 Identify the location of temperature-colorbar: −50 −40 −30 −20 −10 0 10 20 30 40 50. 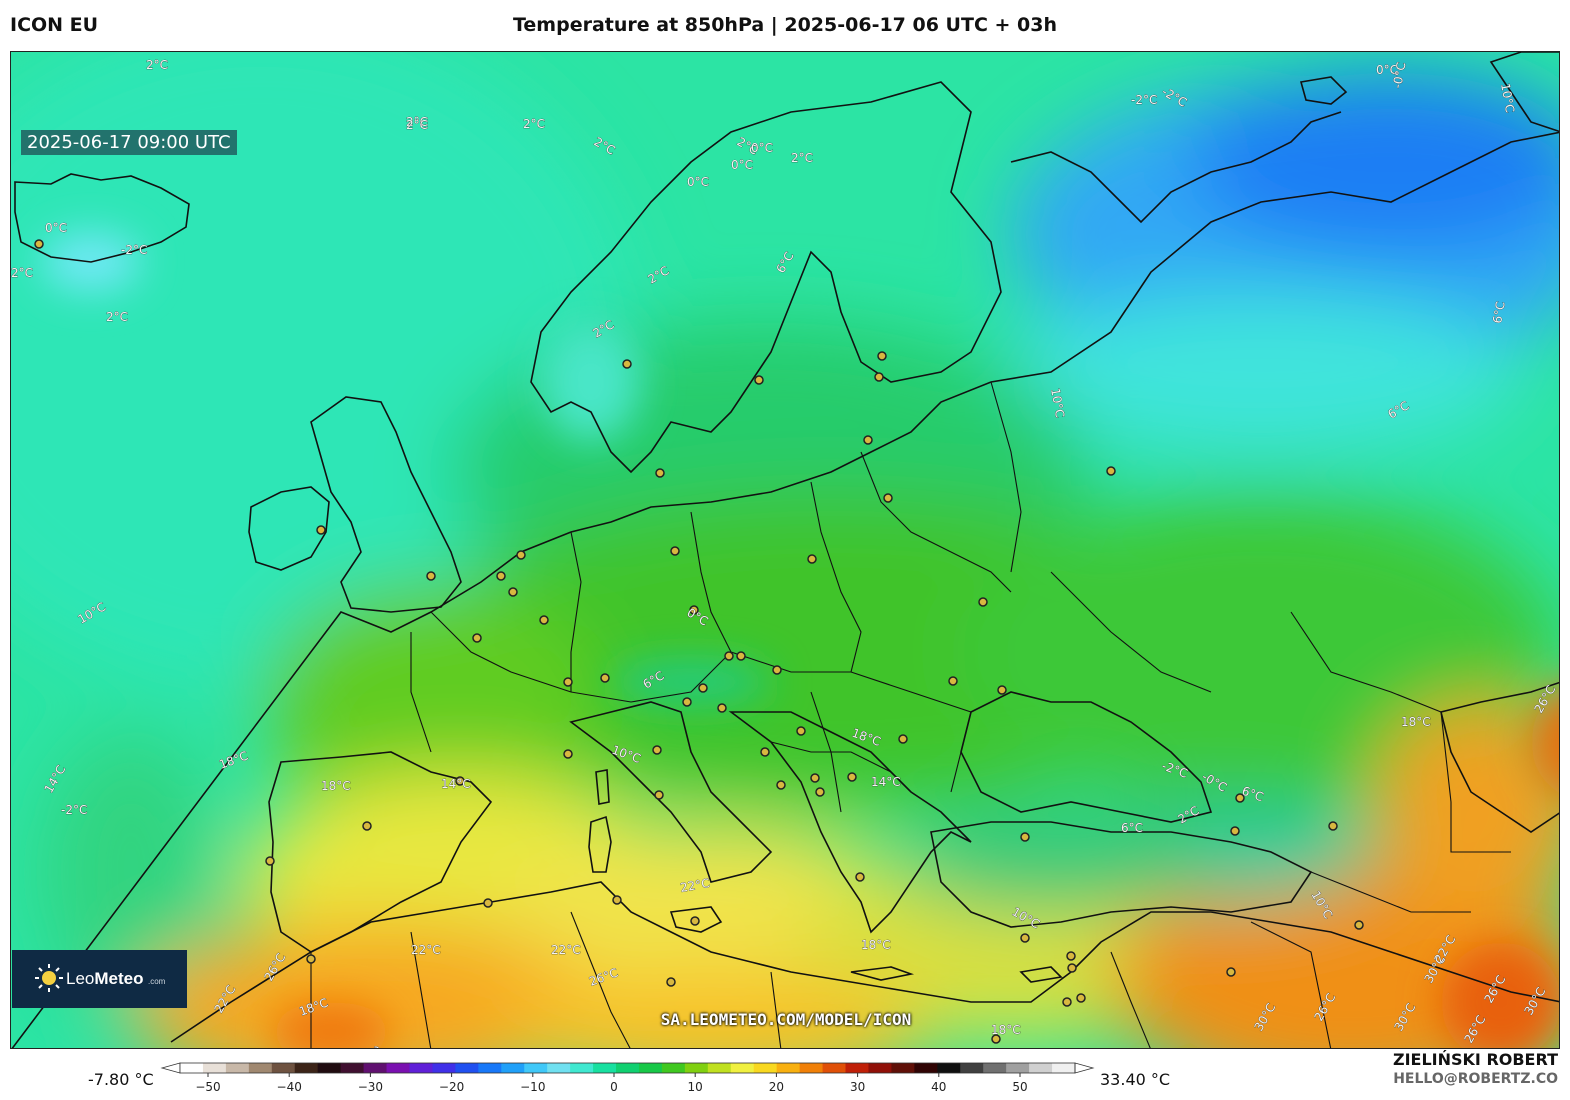
(627, 1078).